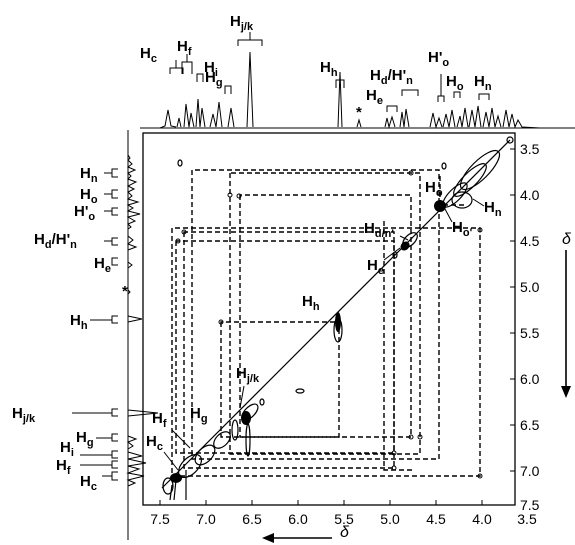 The height and width of the screenshot is (545, 575). Describe the element at coordinates (104, 319) in the screenshot. I see `lbracket-hh` at that location.